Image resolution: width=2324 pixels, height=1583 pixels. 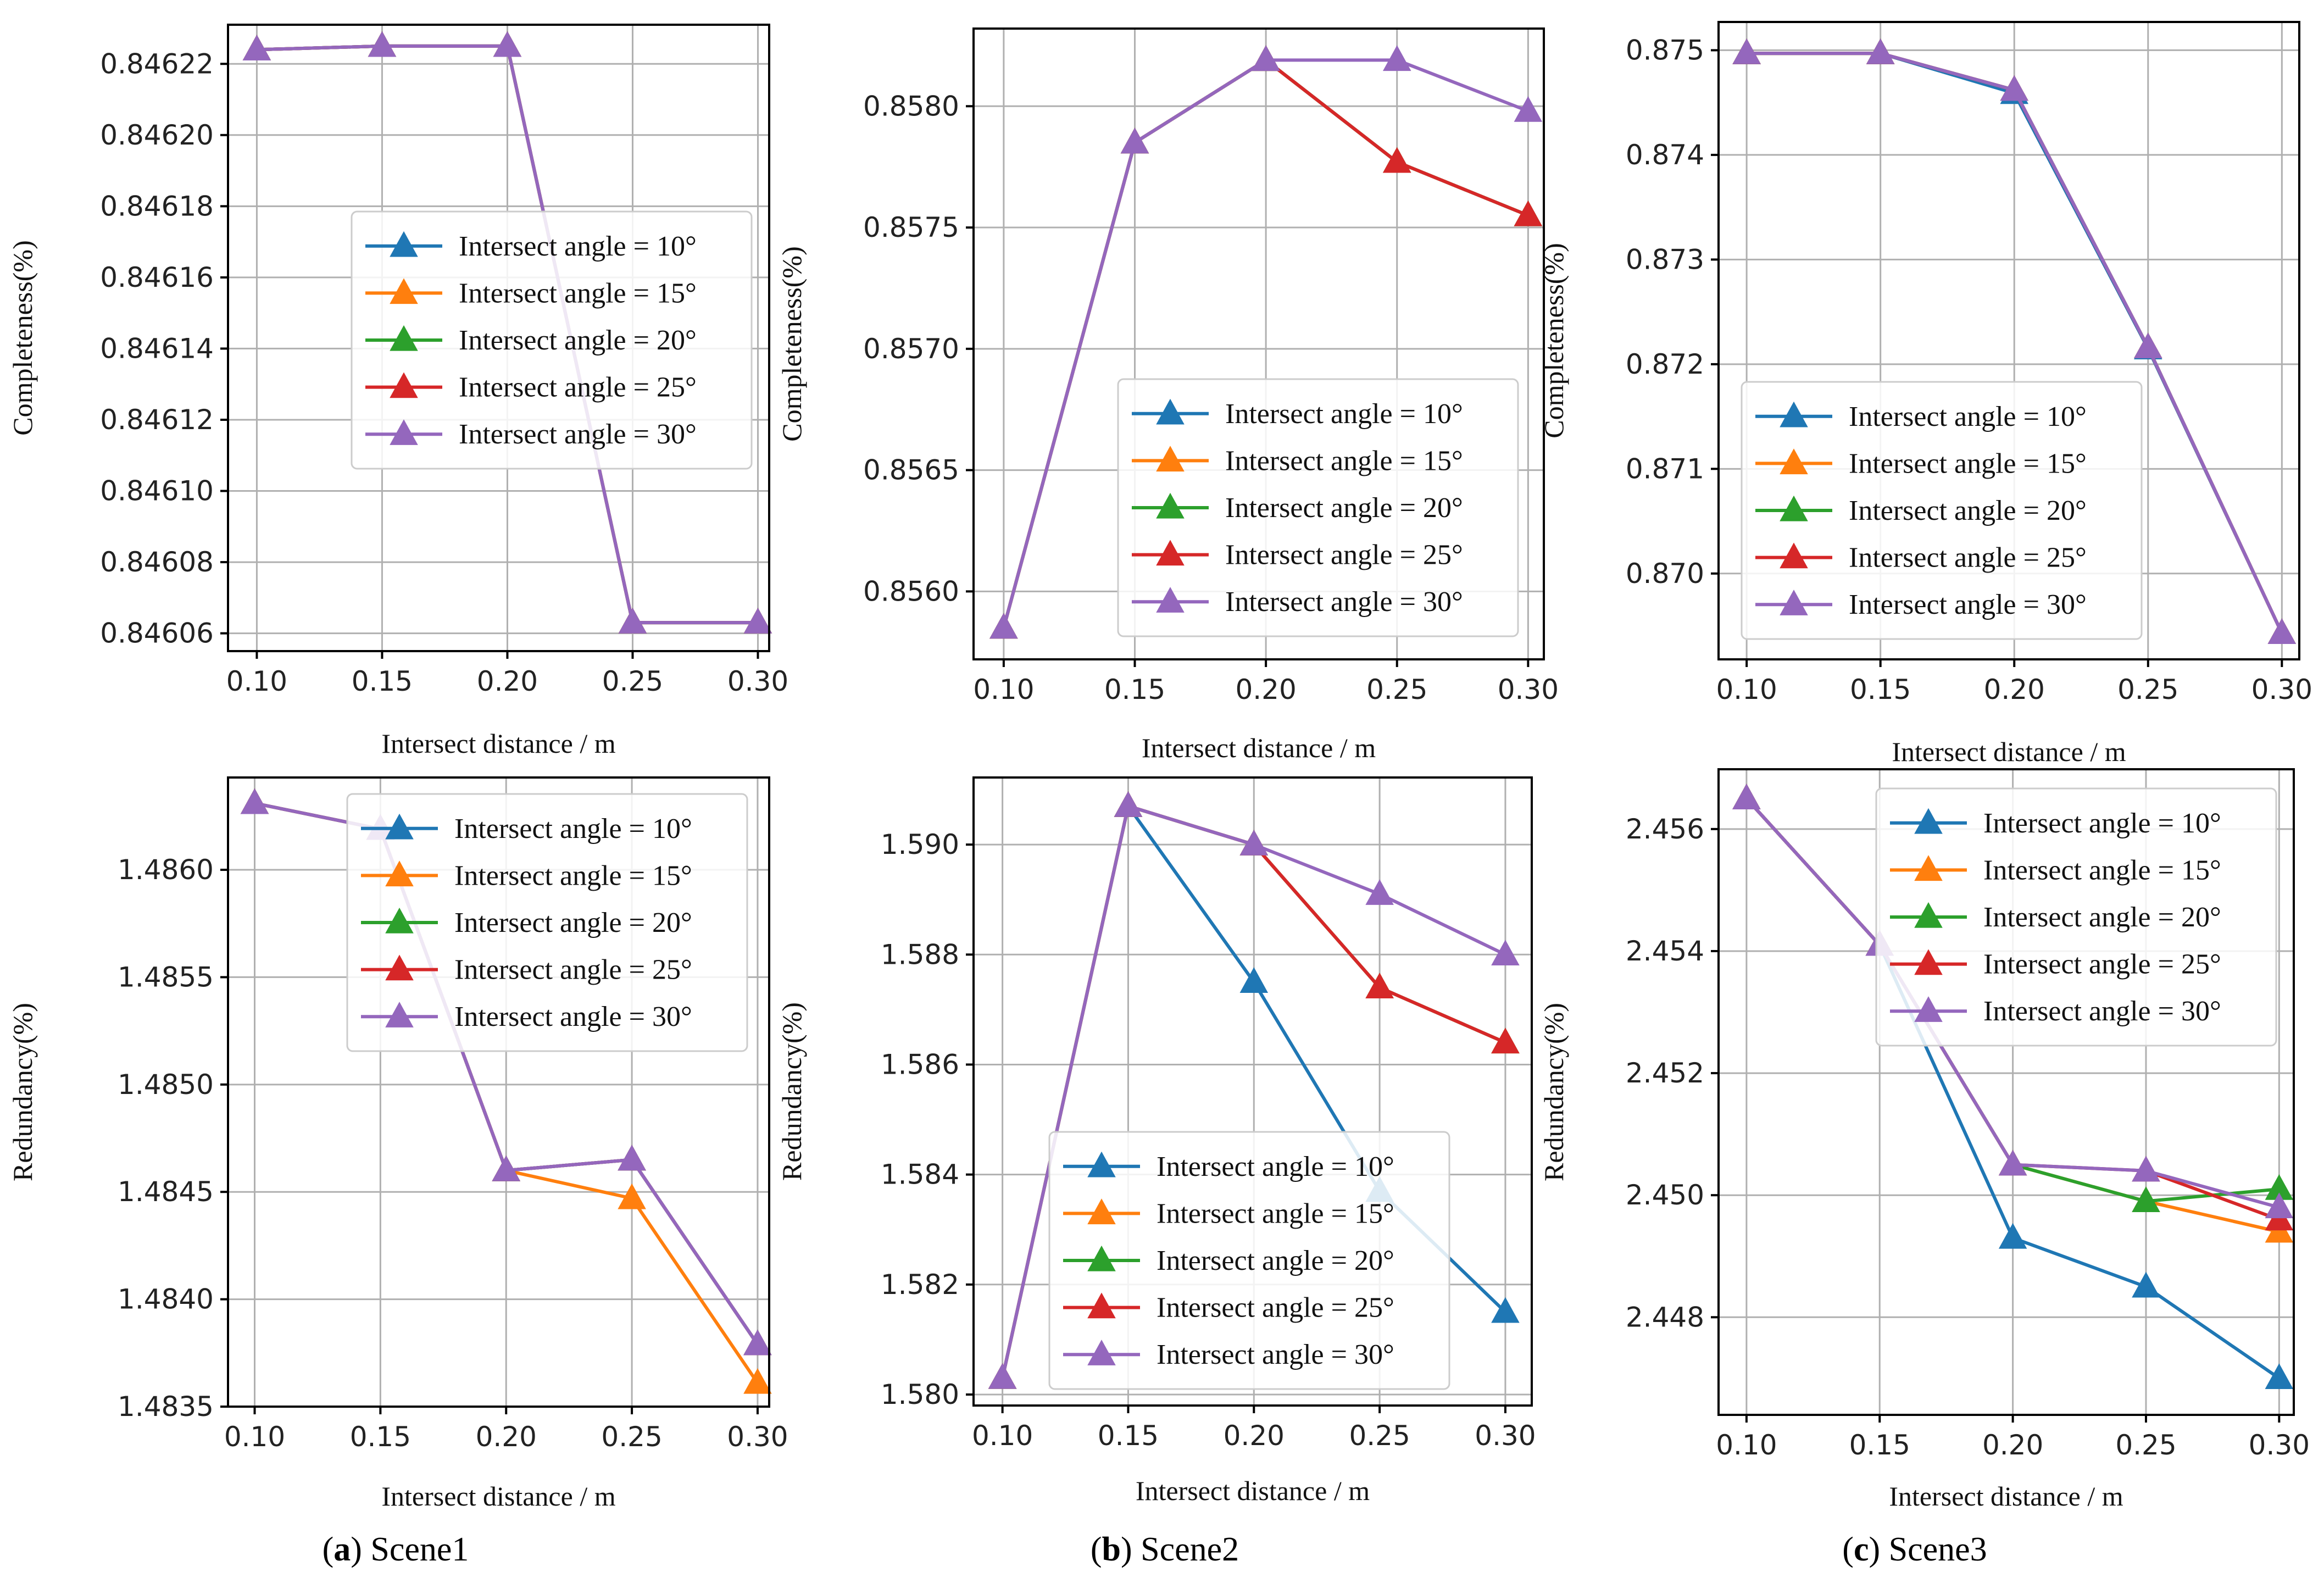 I want to click on y-tick-label: 0.84614, so click(x=157, y=348).